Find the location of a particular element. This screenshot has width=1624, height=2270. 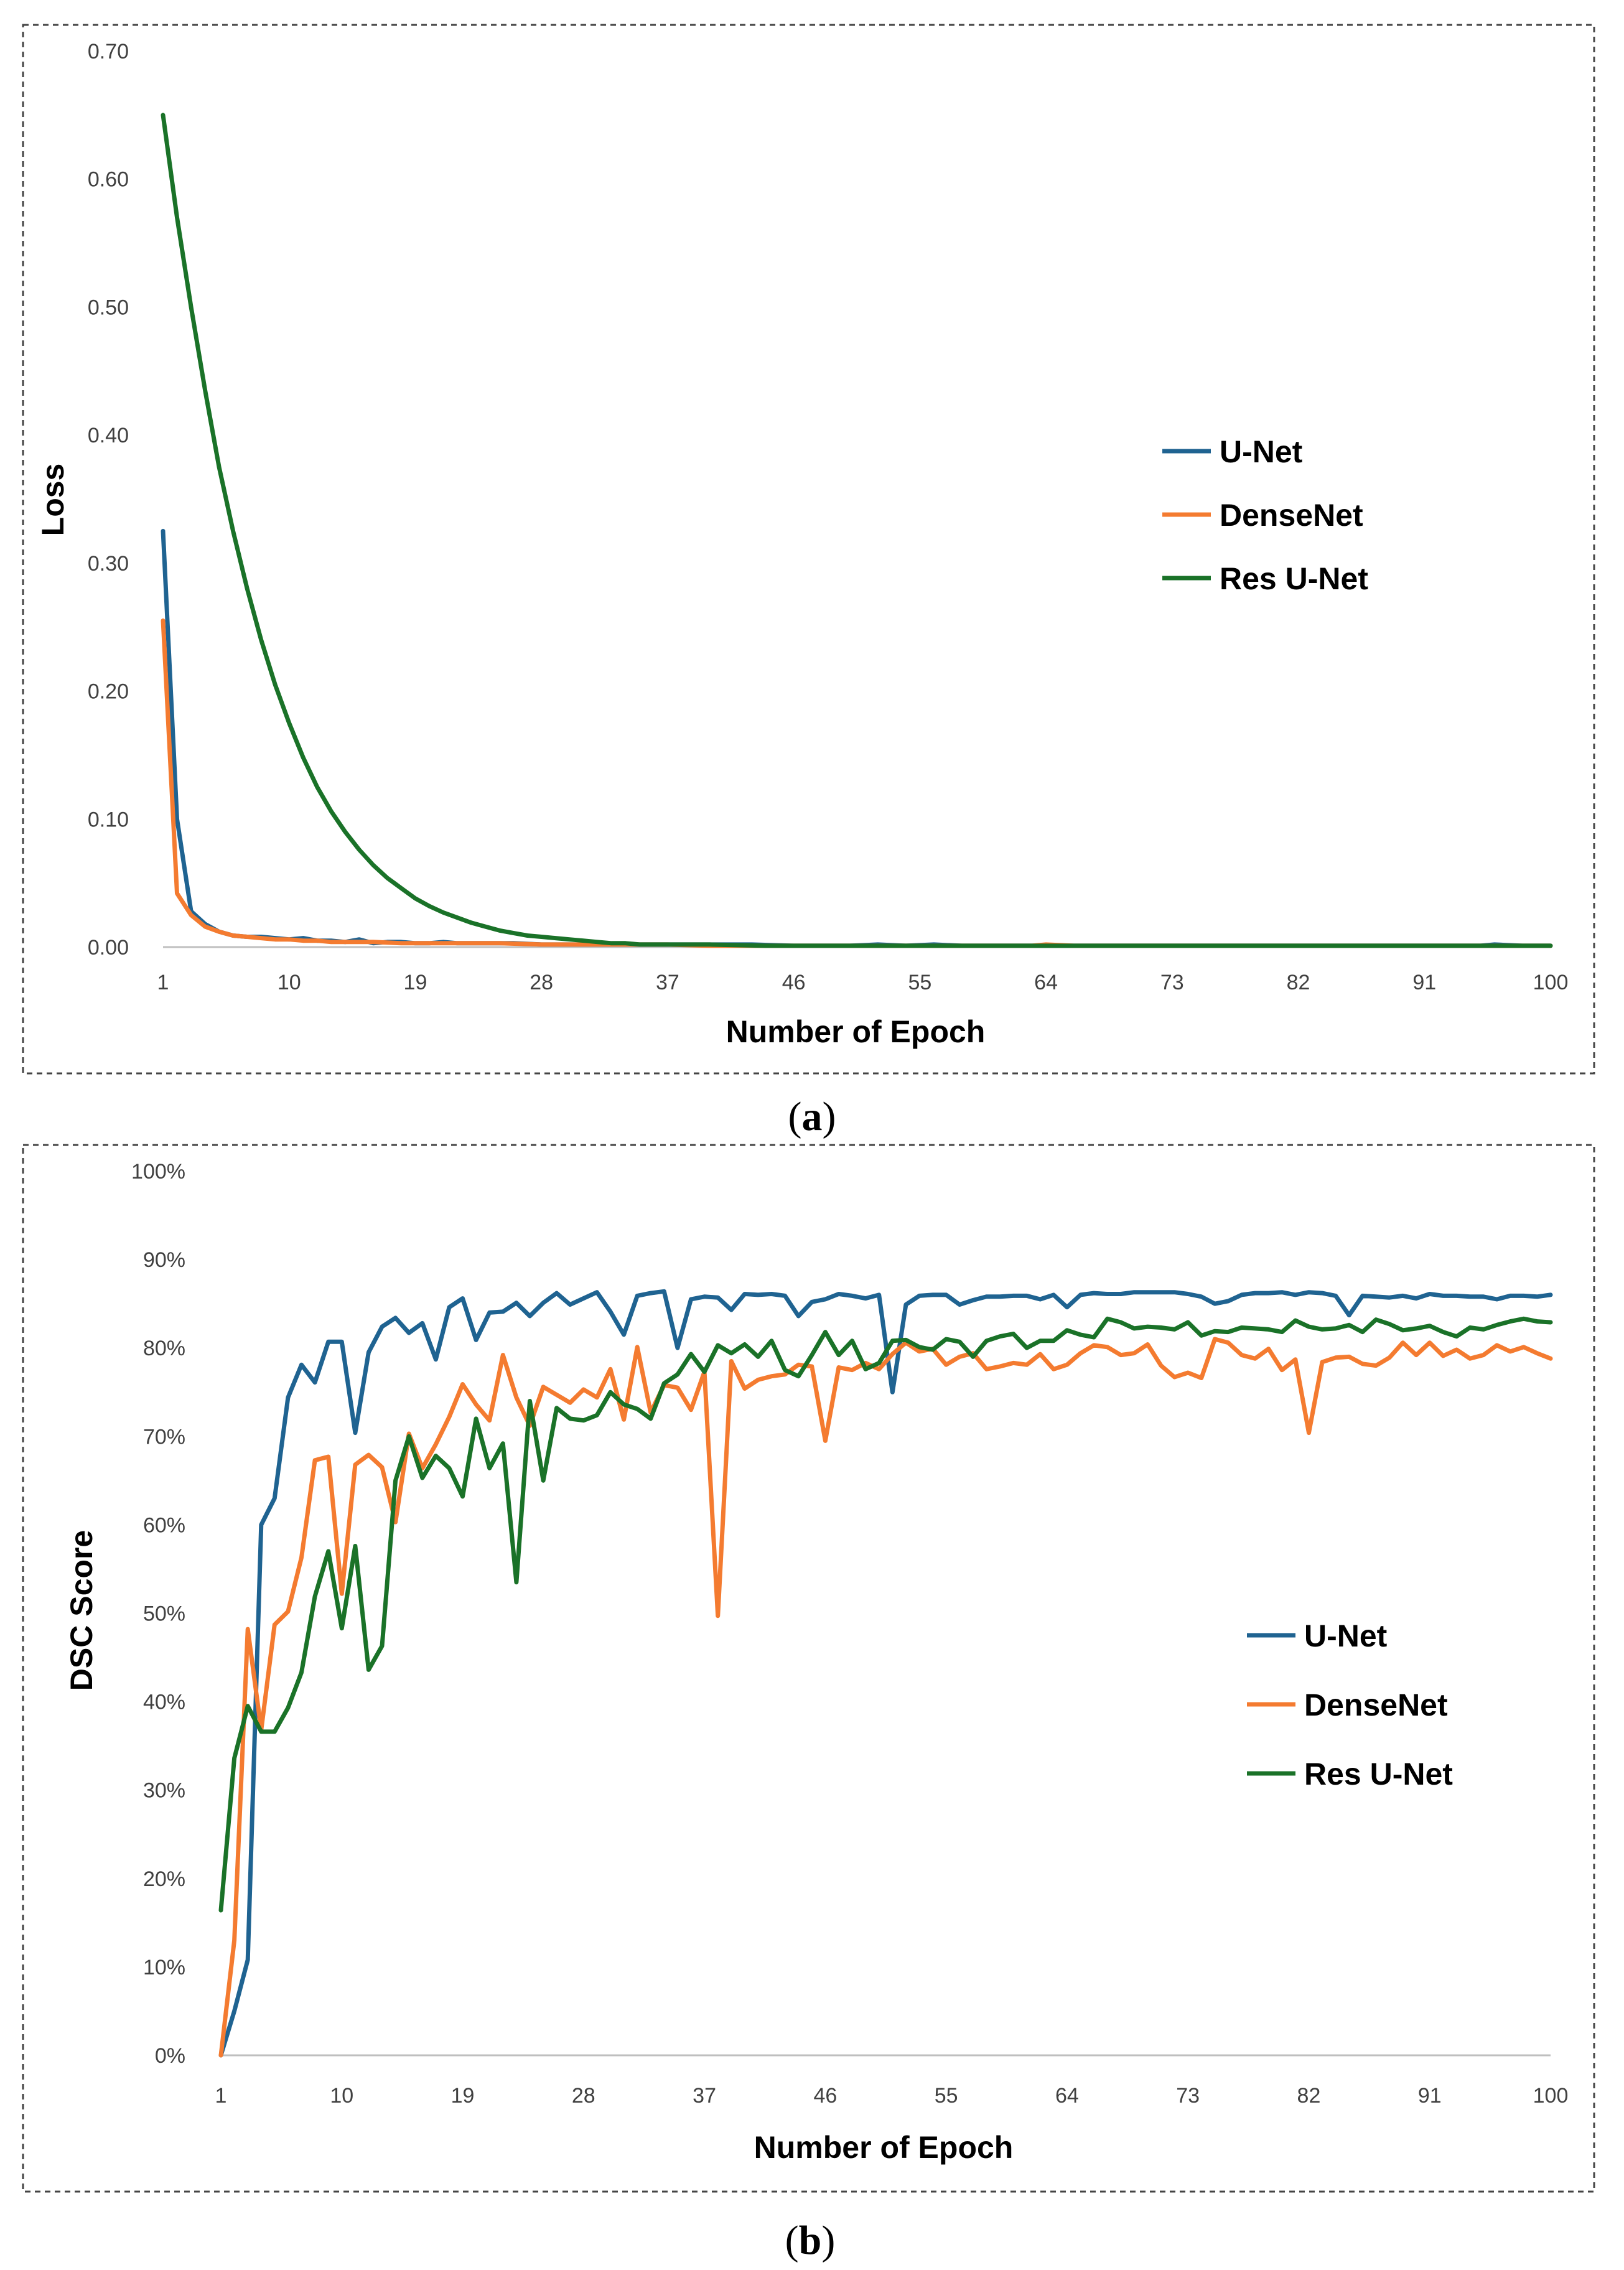

panel-b-y-ticks: 0% 10% 20% 30% 40% 50% 60% 70% 80% 90% 100% is located at coordinates (158, 1614).